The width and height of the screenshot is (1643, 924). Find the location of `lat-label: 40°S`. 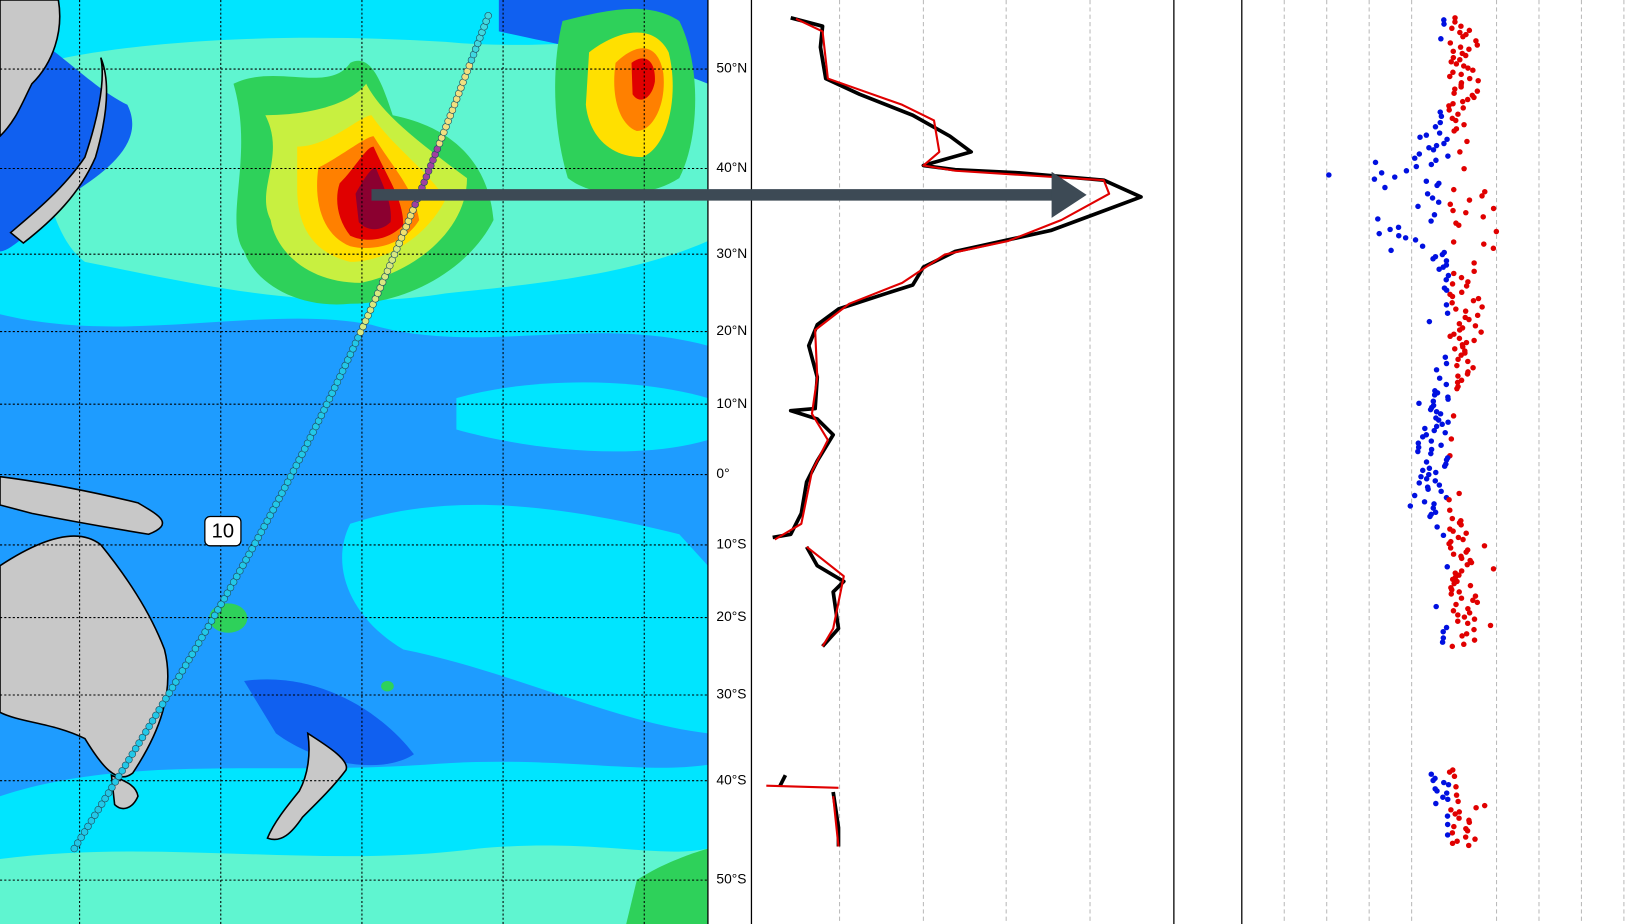

lat-label: 40°S is located at coordinates (731, 779).